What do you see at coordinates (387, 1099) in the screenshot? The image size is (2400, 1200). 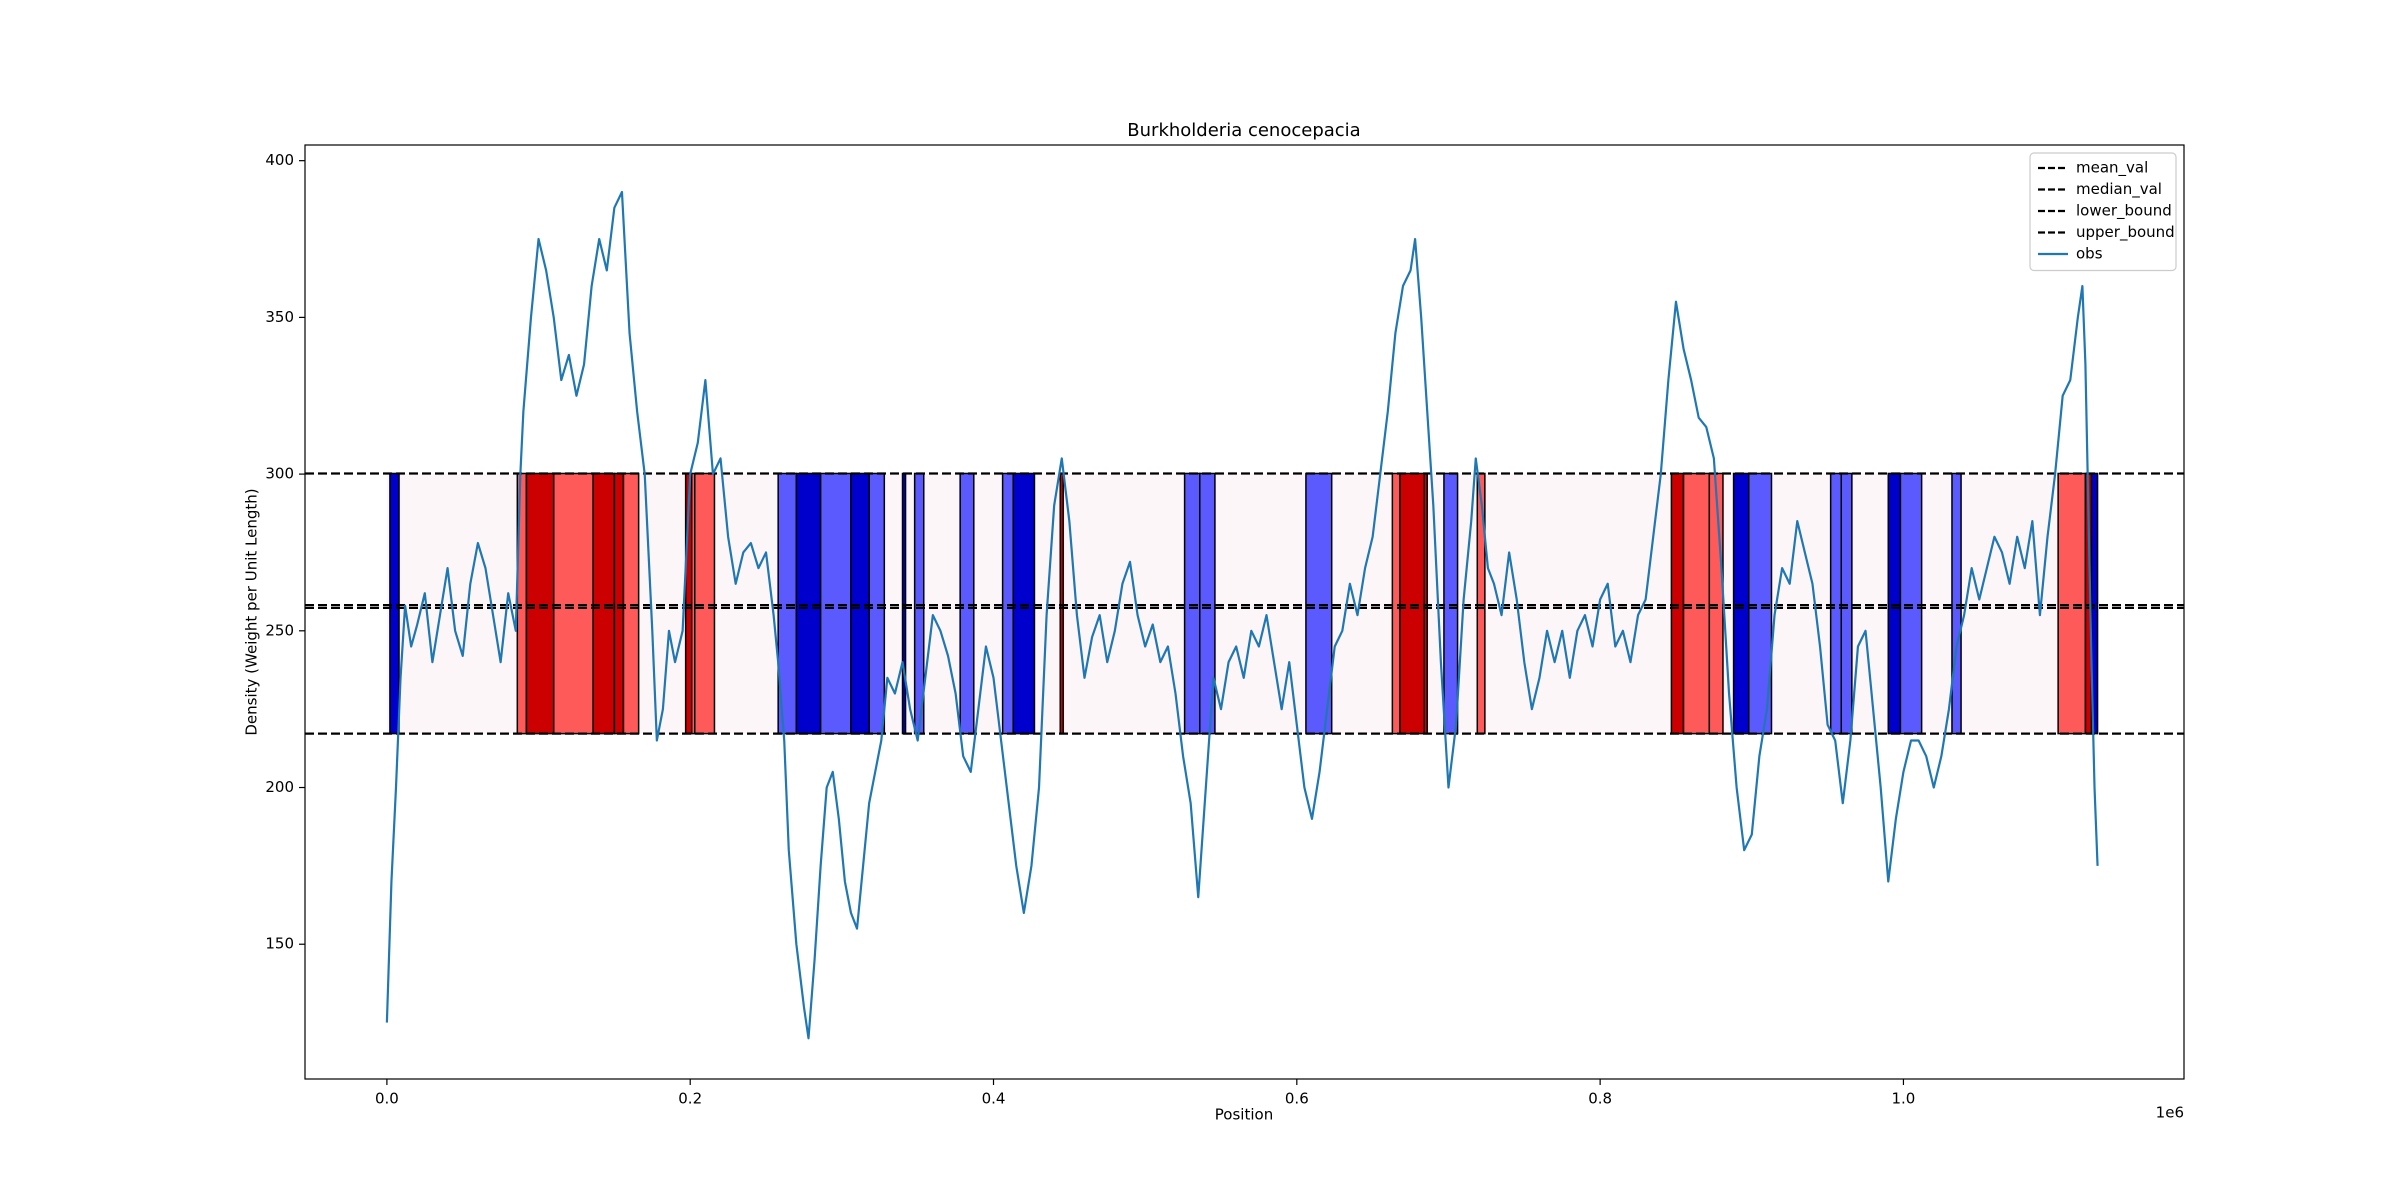 I see `x-tick-label: 0.0` at bounding box center [387, 1099].